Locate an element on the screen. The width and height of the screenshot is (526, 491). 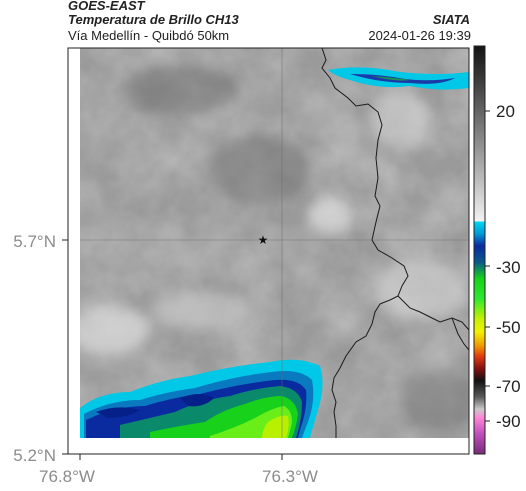
lon-tick-label: 76.8°W is located at coordinates (67, 476).